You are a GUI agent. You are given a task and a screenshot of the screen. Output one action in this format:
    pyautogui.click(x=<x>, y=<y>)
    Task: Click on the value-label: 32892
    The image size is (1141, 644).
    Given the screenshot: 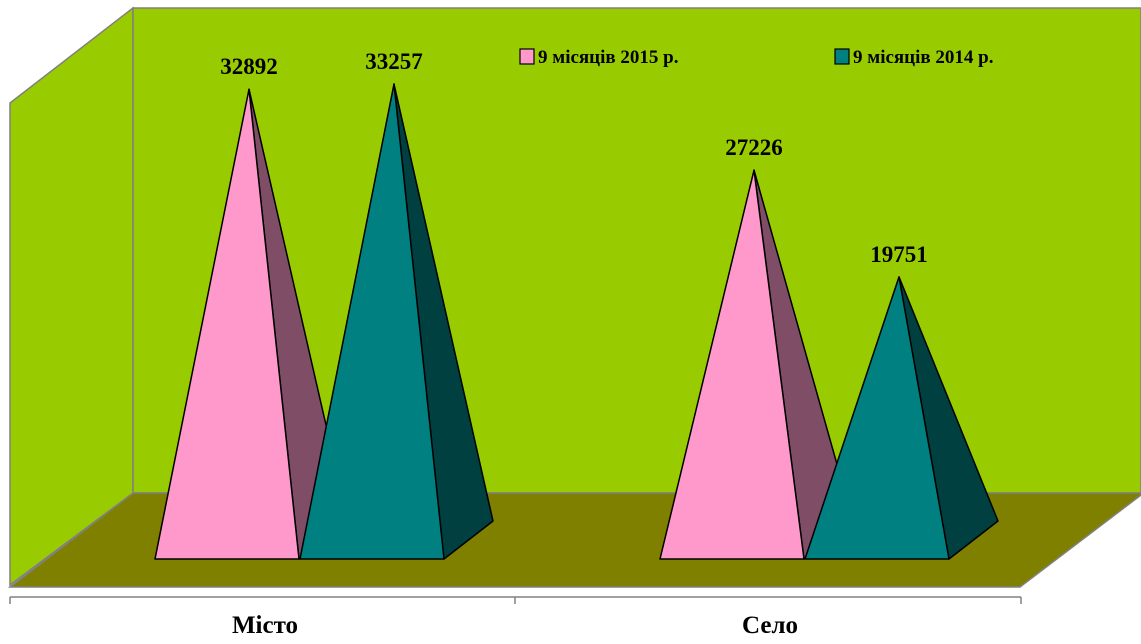 What is the action you would take?
    pyautogui.click(x=249, y=66)
    